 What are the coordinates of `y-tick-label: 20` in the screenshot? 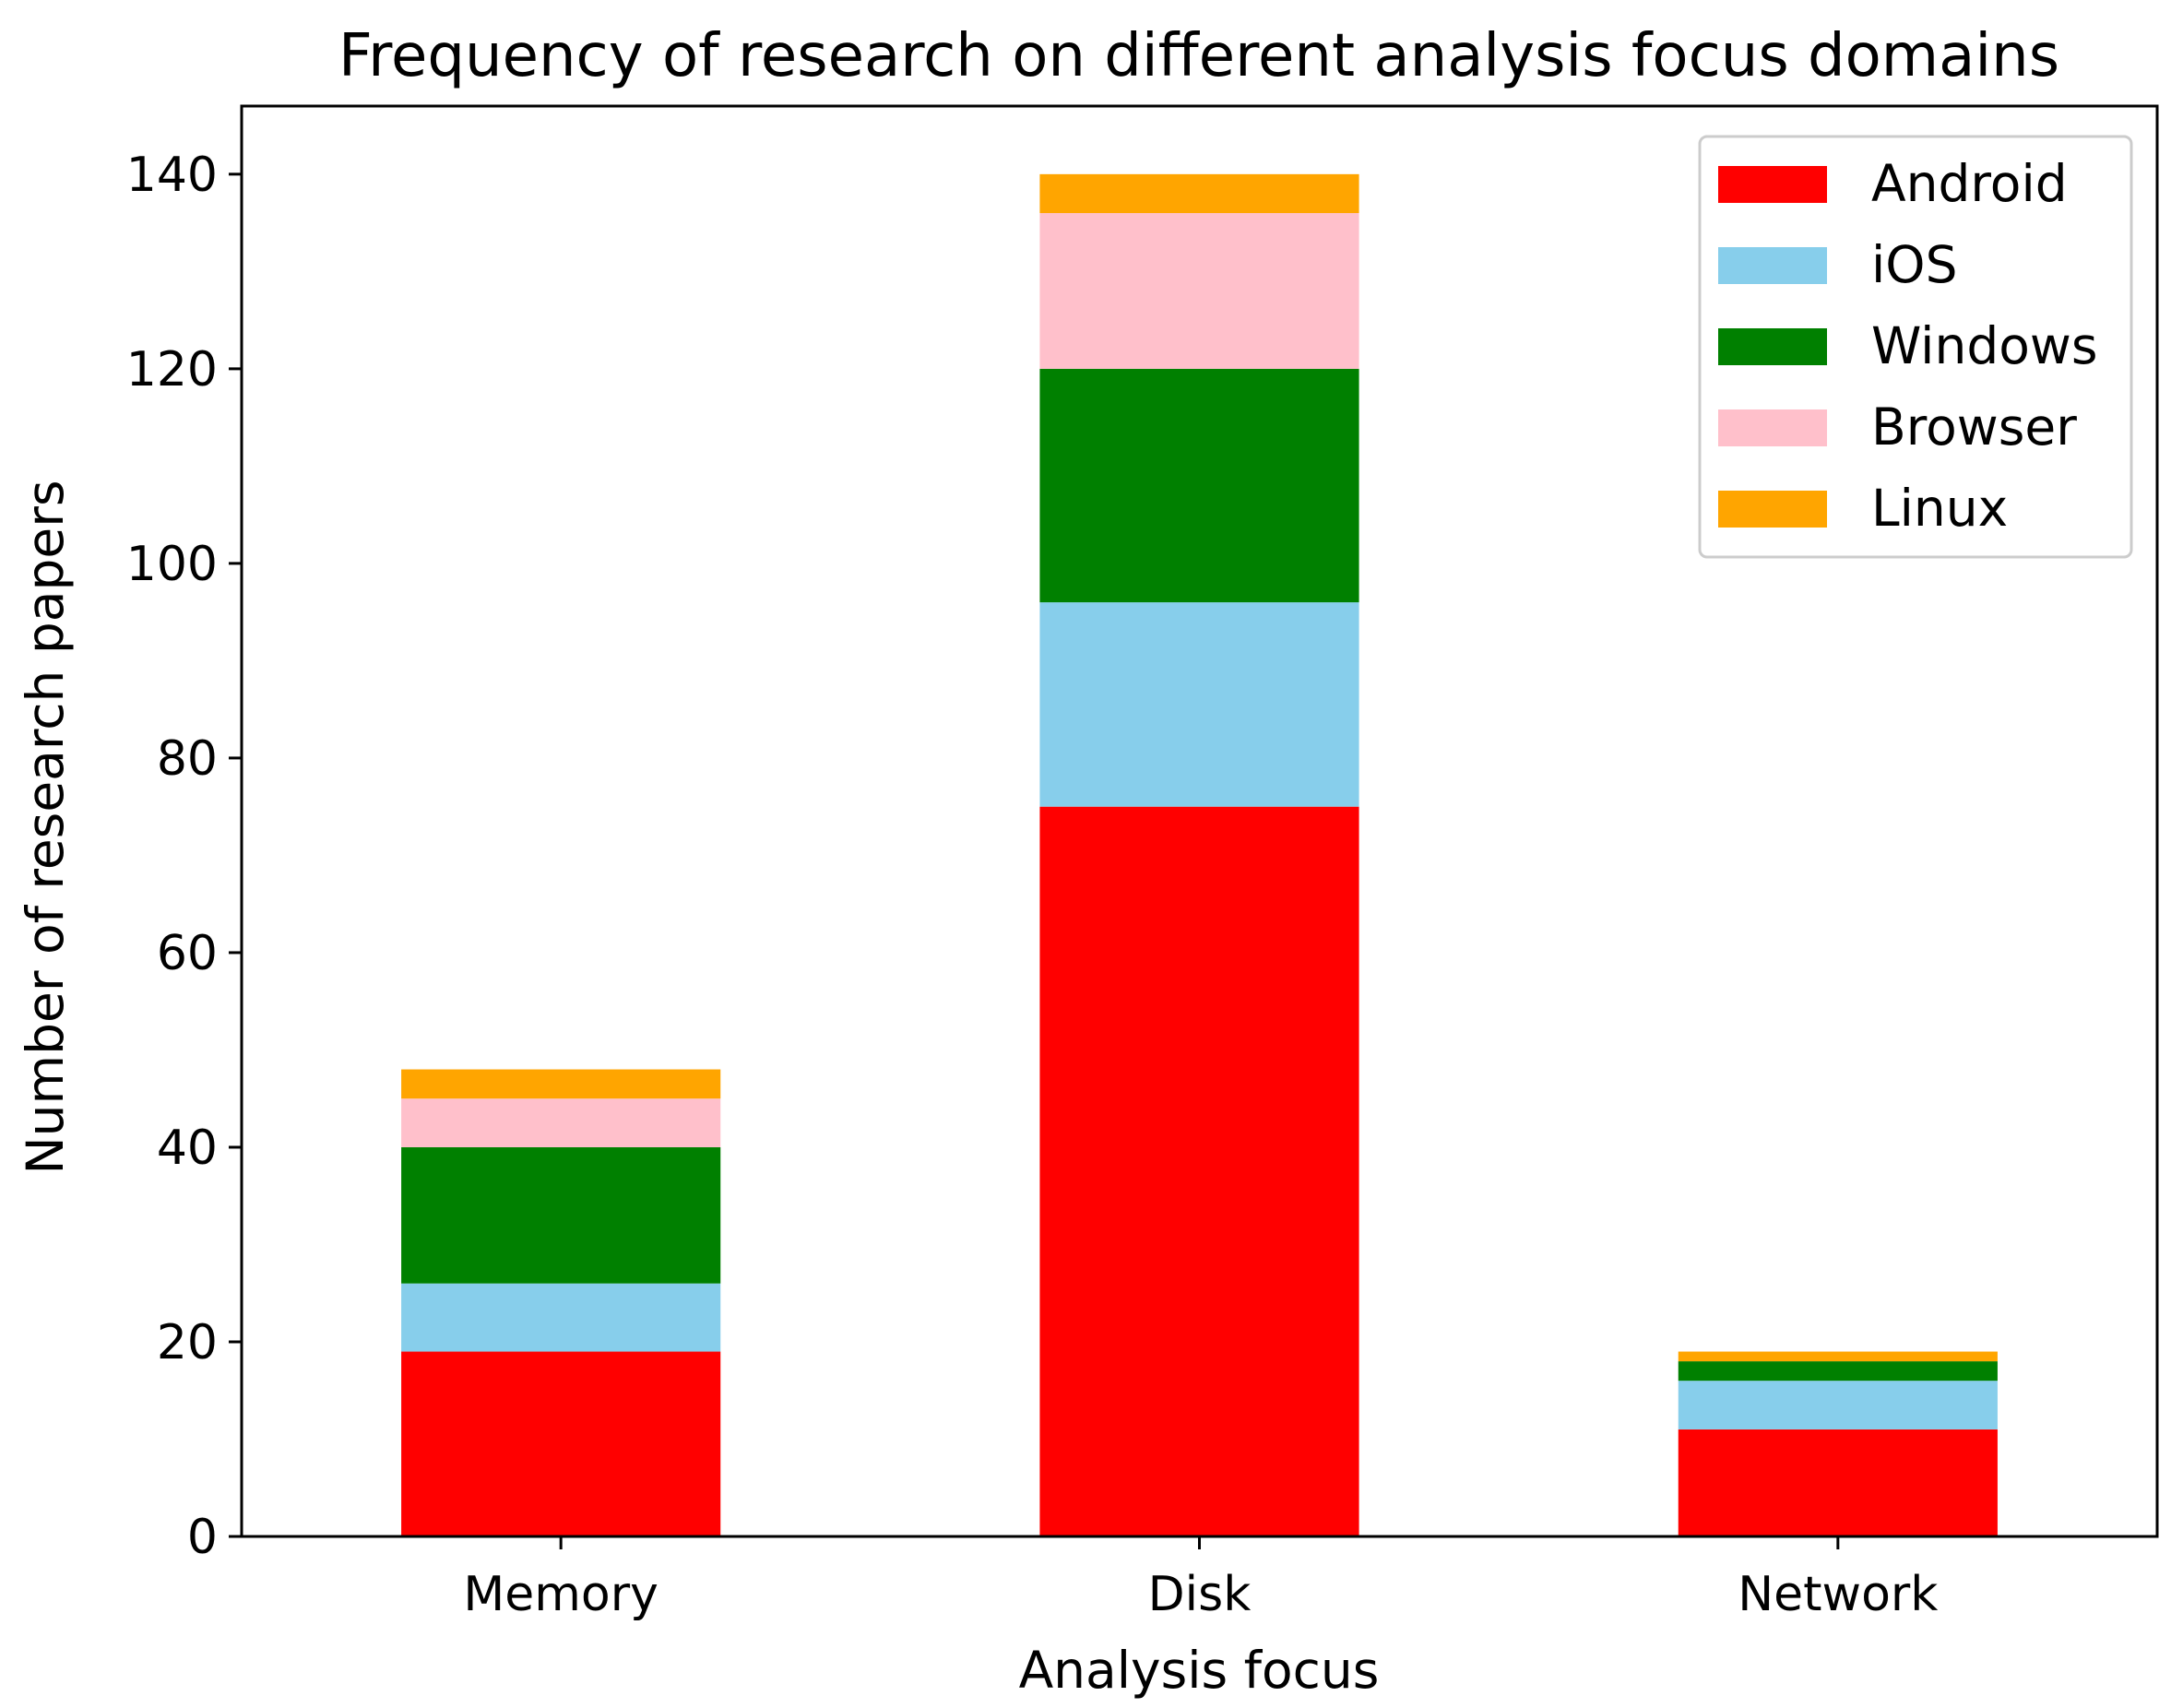 It's located at (188, 1342).